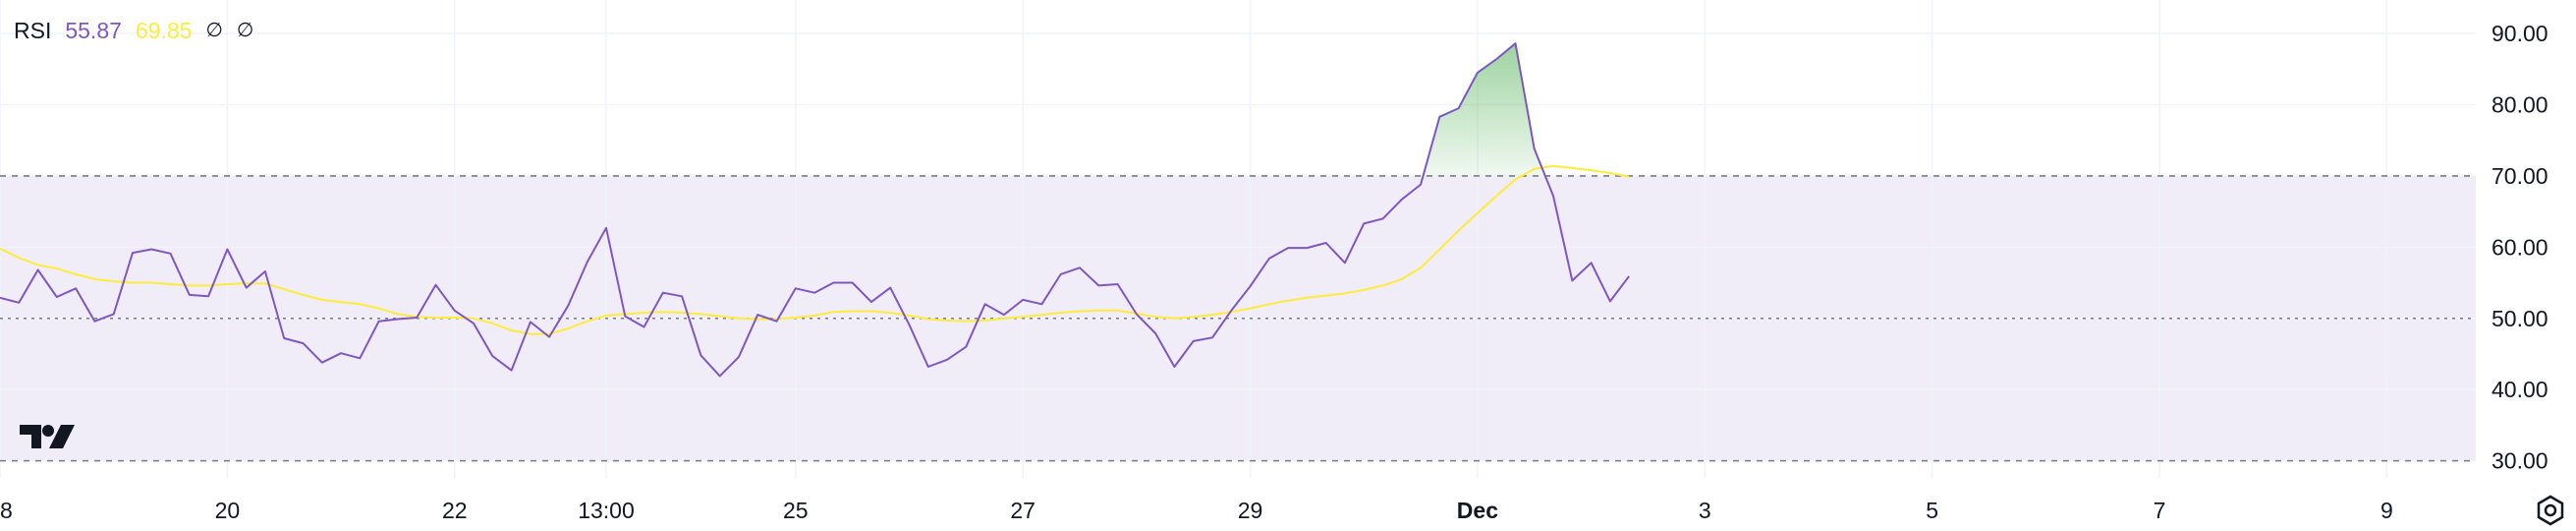 This screenshot has height=531, width=2576. I want to click on x-tick-label: 27, so click(1023, 510).